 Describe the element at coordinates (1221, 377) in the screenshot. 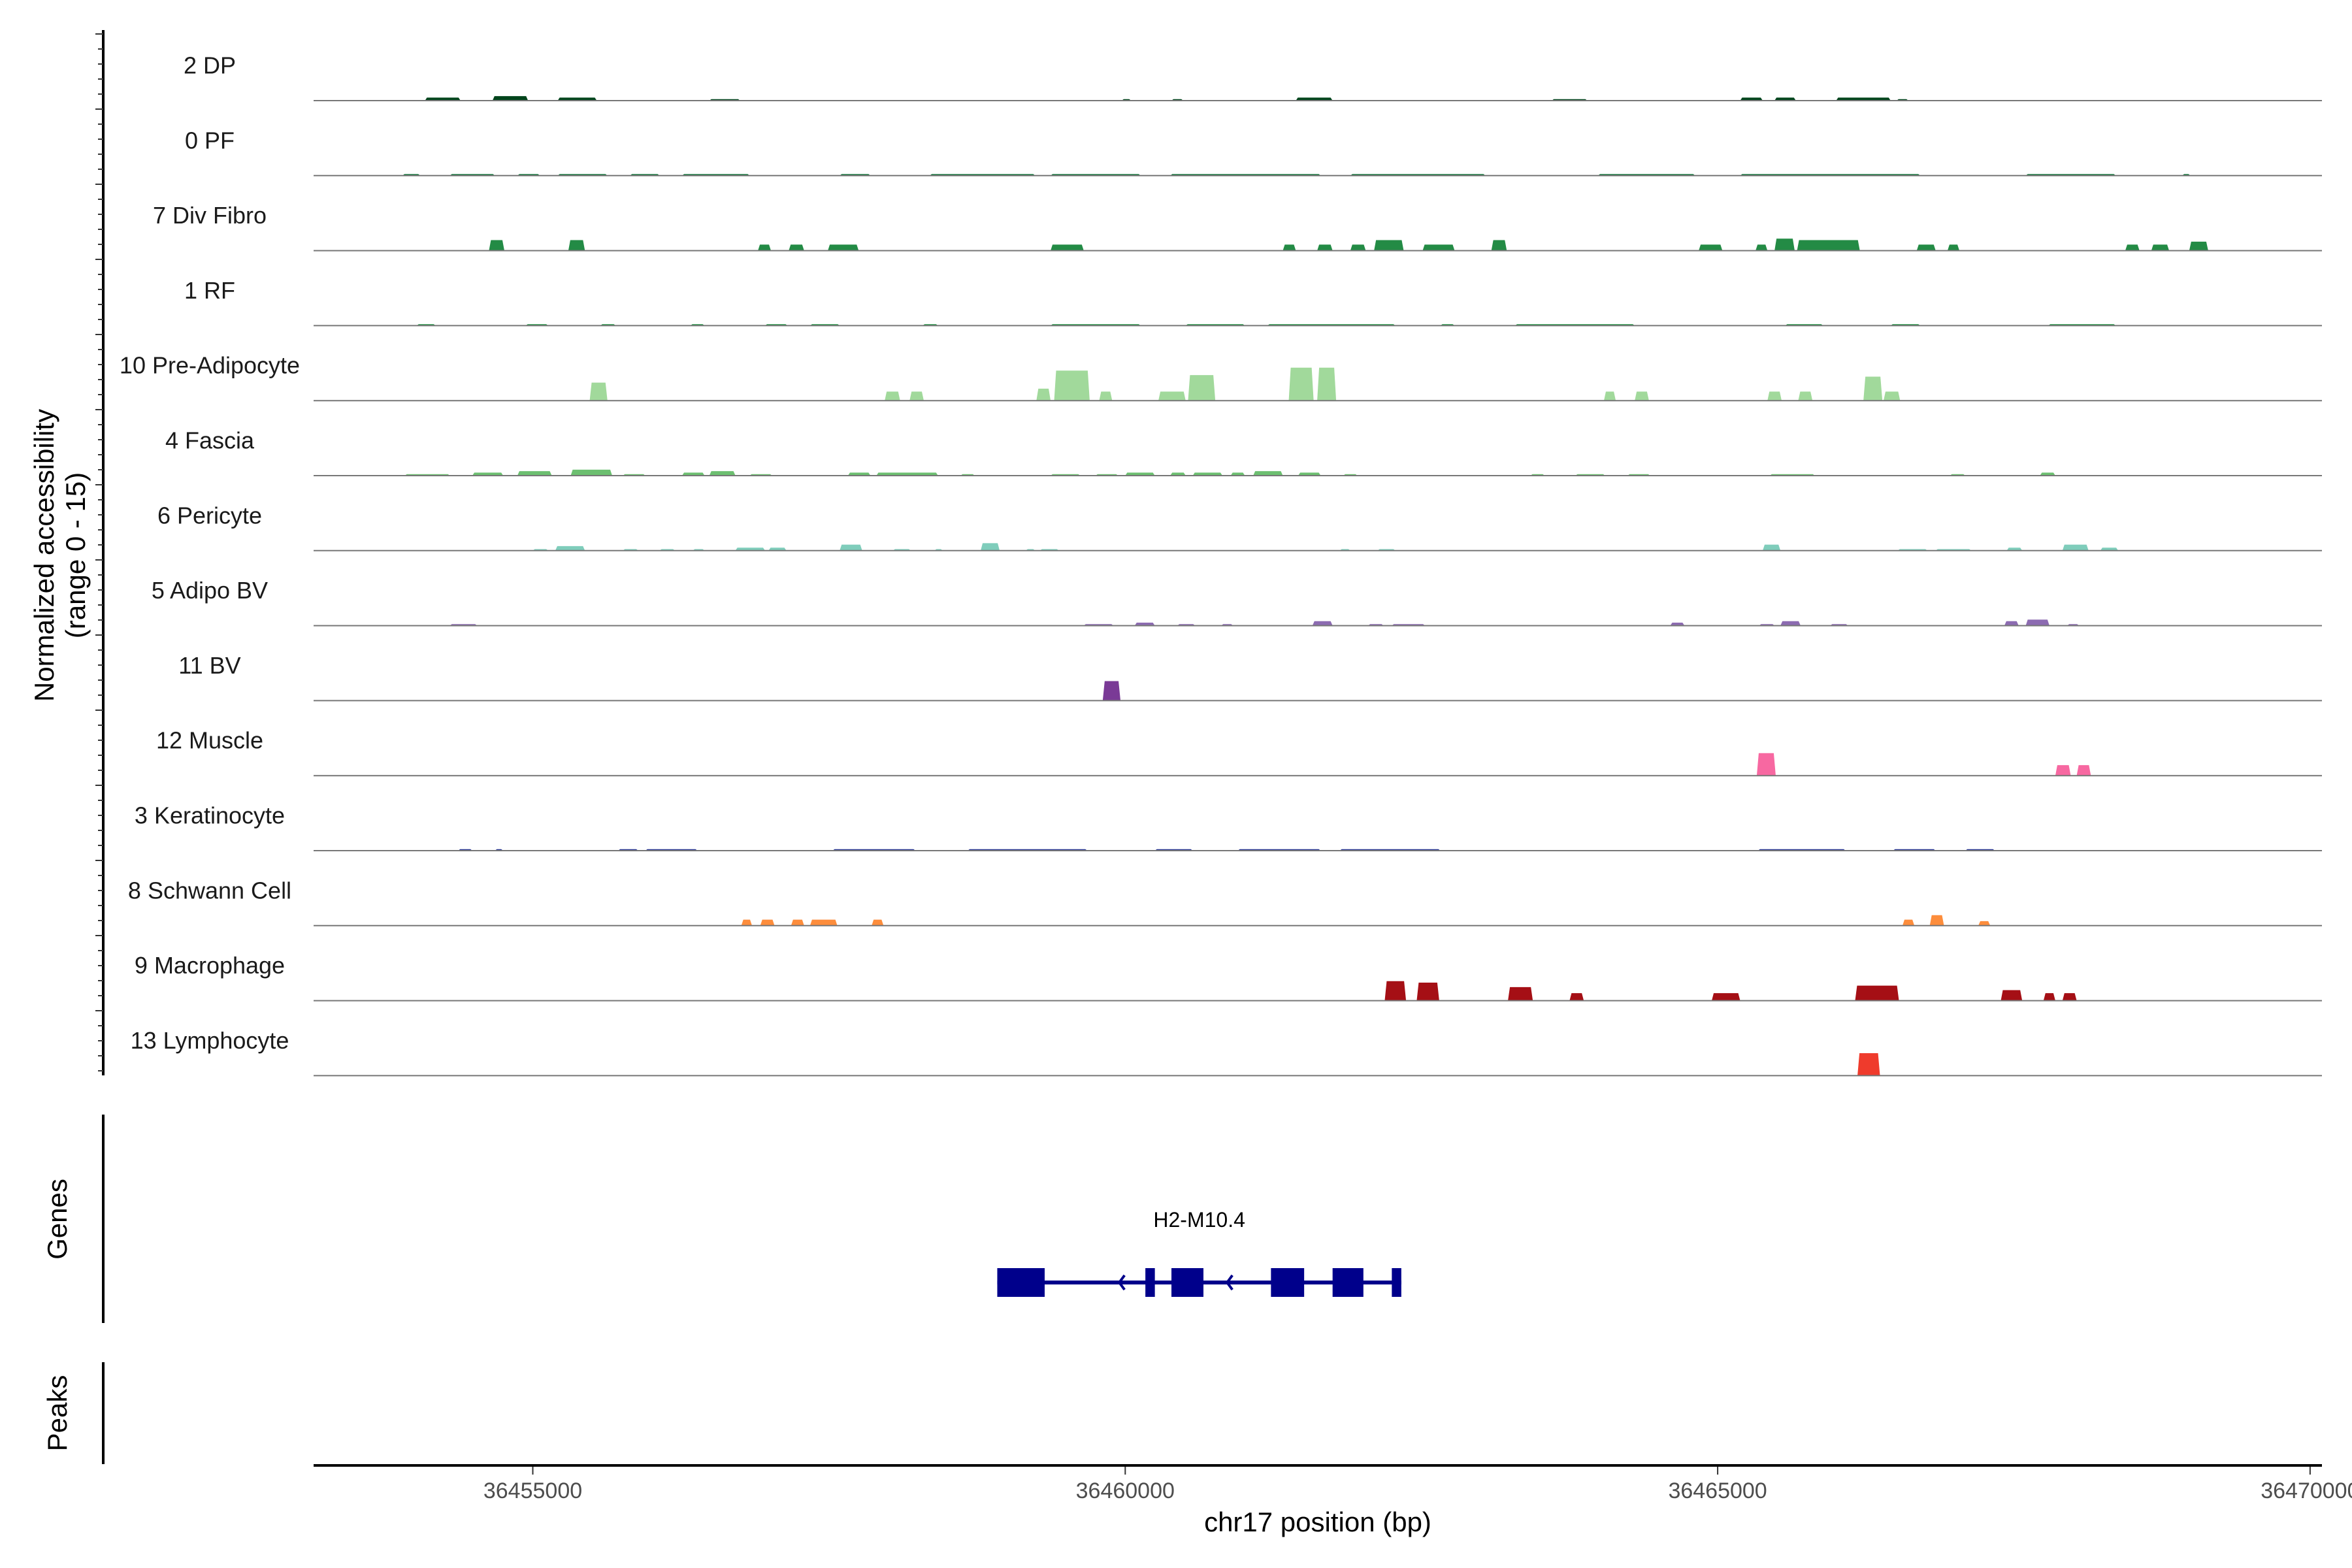

I see `track-10-pre-adipocyte: 10 Pre-Adipocyte` at that location.